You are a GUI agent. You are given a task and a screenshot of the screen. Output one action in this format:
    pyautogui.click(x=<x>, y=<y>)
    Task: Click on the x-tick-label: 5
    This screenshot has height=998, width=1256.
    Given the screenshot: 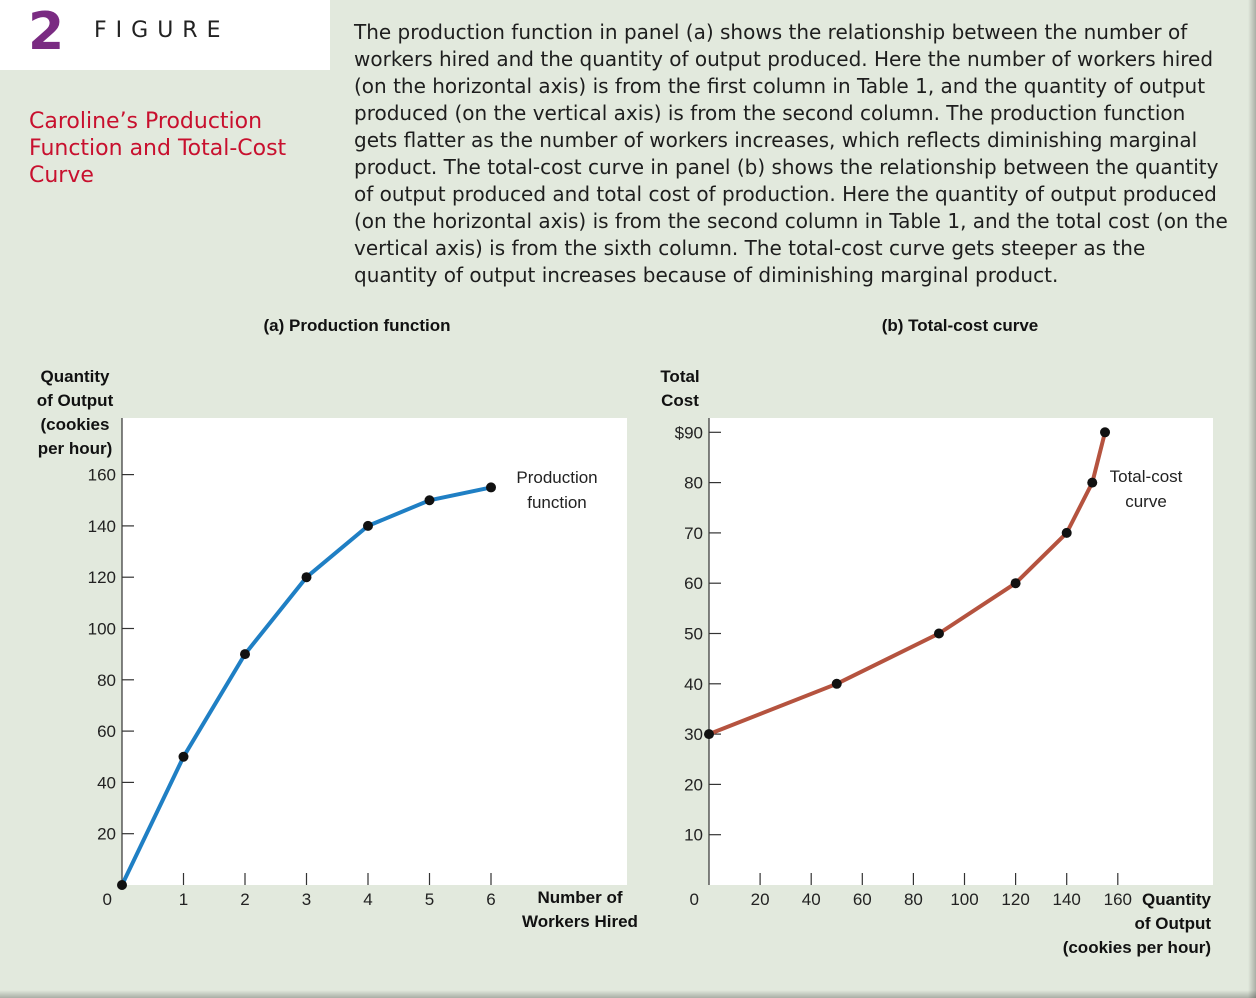 What is the action you would take?
    pyautogui.click(x=429, y=899)
    